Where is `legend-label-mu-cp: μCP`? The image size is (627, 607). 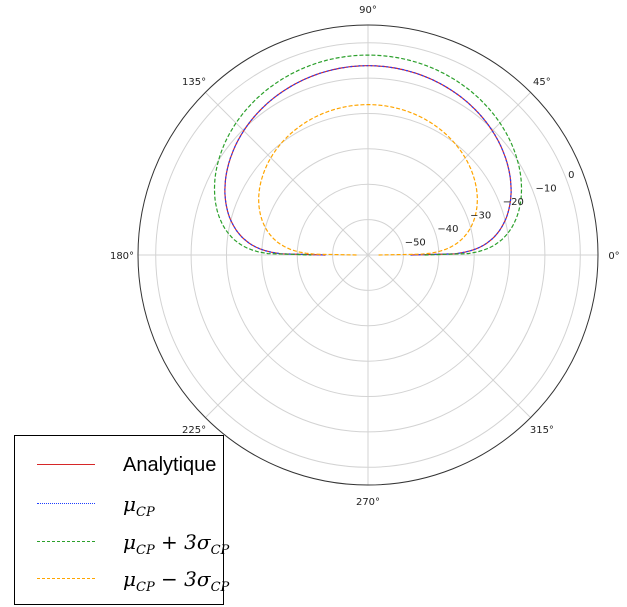 legend-label-mu-cp: μCP is located at coordinates (139, 508).